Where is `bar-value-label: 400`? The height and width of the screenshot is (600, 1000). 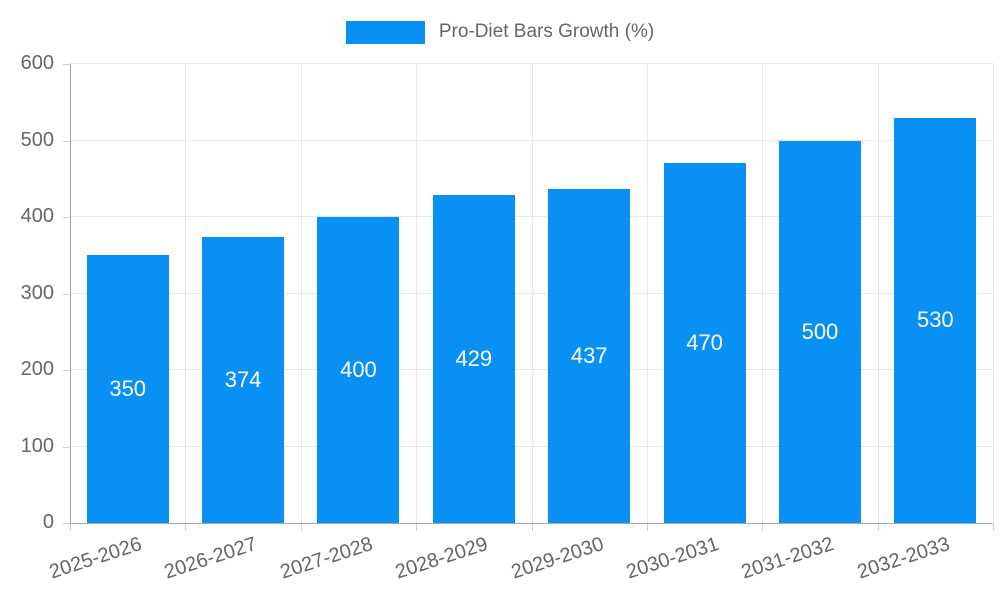 bar-value-label: 400 is located at coordinates (358, 369).